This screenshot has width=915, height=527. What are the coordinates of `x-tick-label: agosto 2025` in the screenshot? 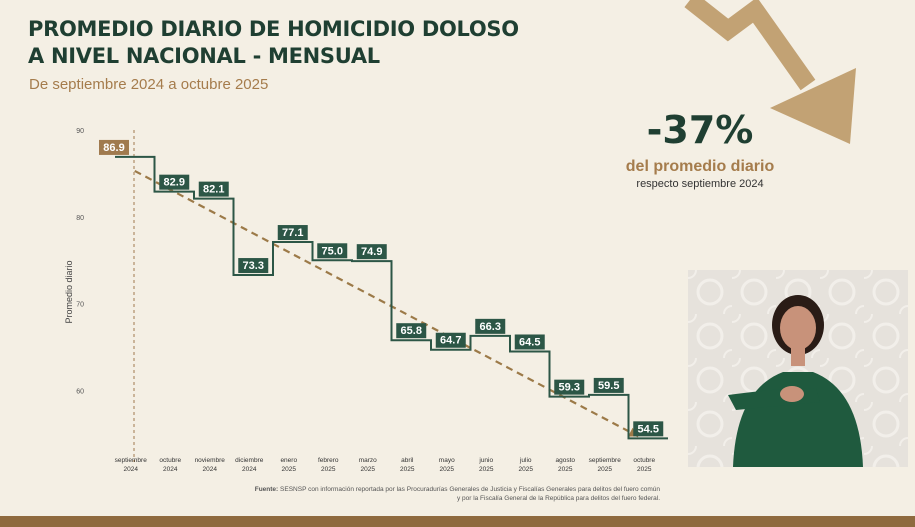 It's located at (565, 465).